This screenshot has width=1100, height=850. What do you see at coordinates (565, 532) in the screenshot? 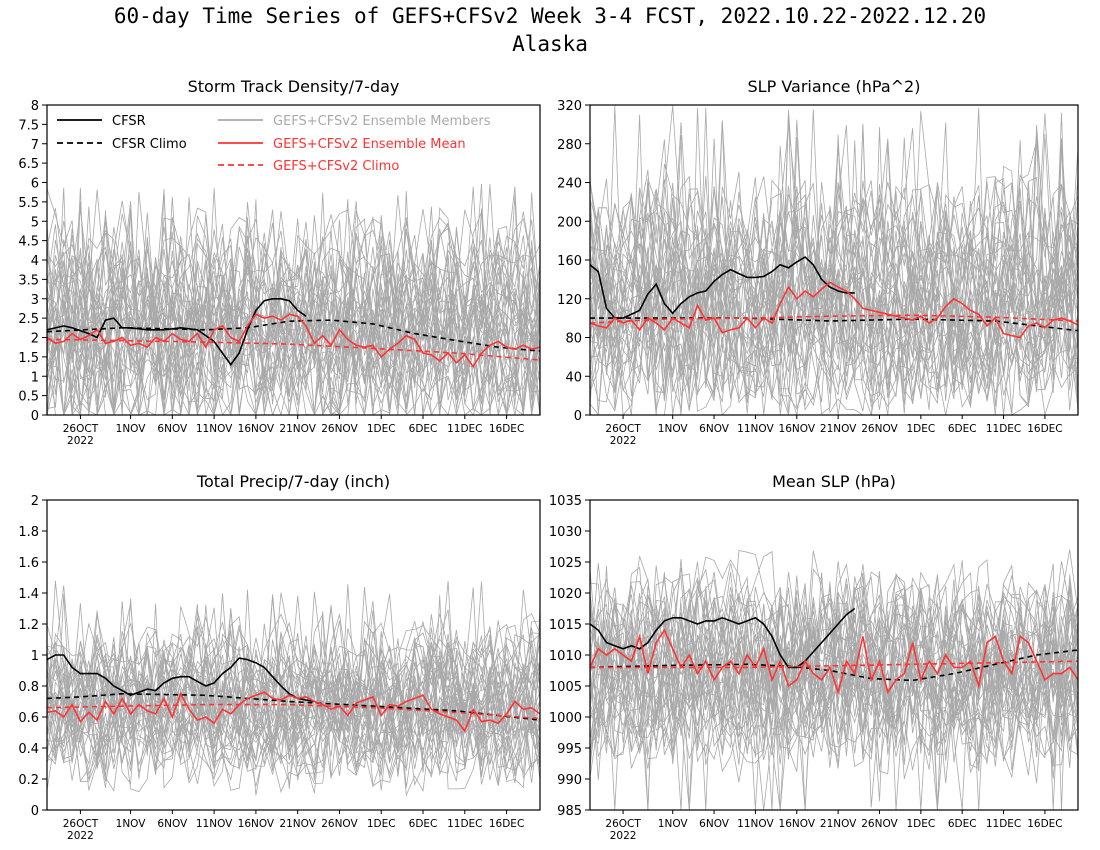
I see `y-tick-label: 1030` at bounding box center [565, 532].